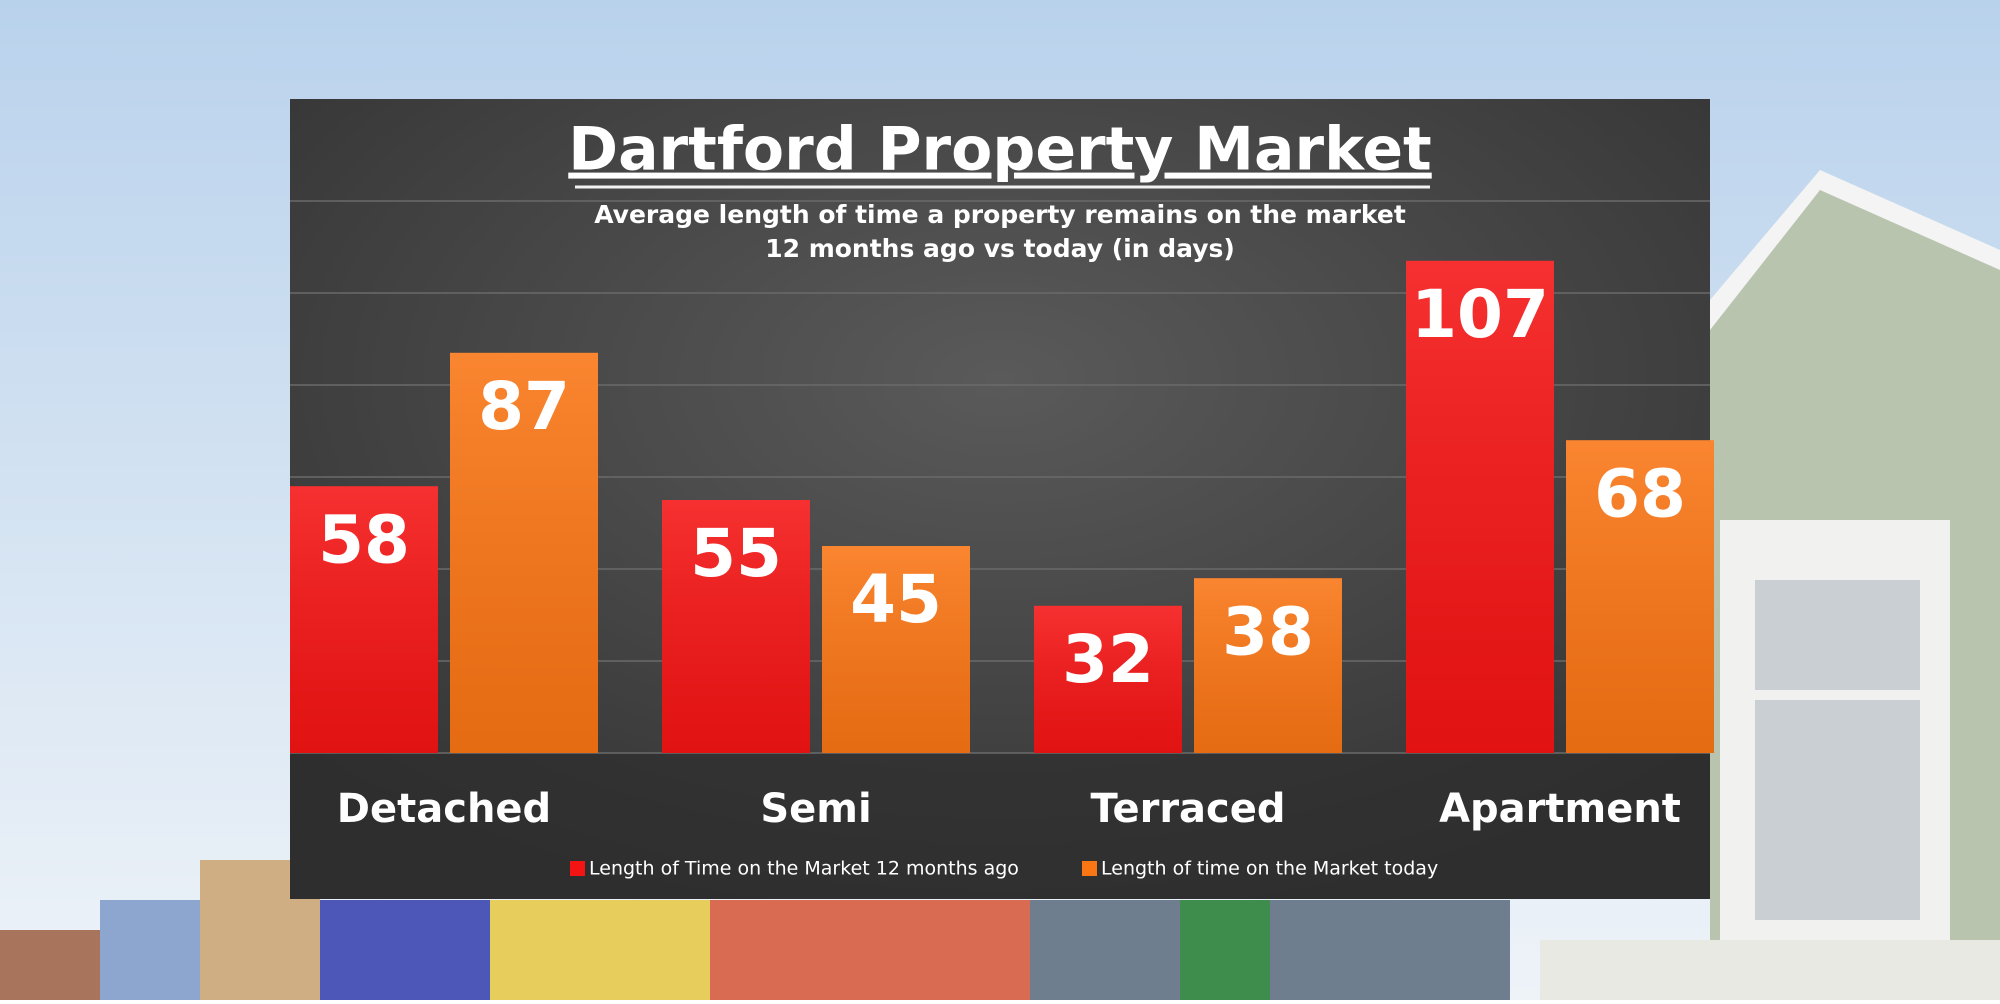 The height and width of the screenshot is (1004, 2000). I want to click on legend-label: Length of time on the Market today, so click(1269, 869).